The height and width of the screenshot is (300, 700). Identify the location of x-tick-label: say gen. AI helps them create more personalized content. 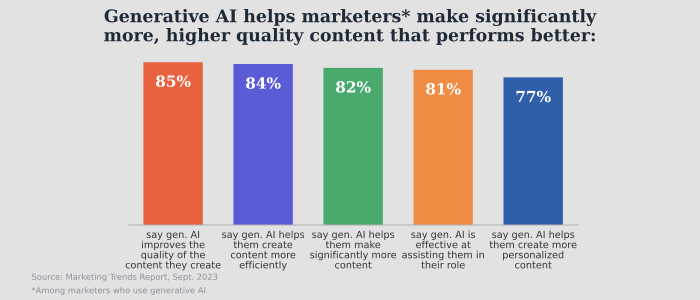
(533, 249).